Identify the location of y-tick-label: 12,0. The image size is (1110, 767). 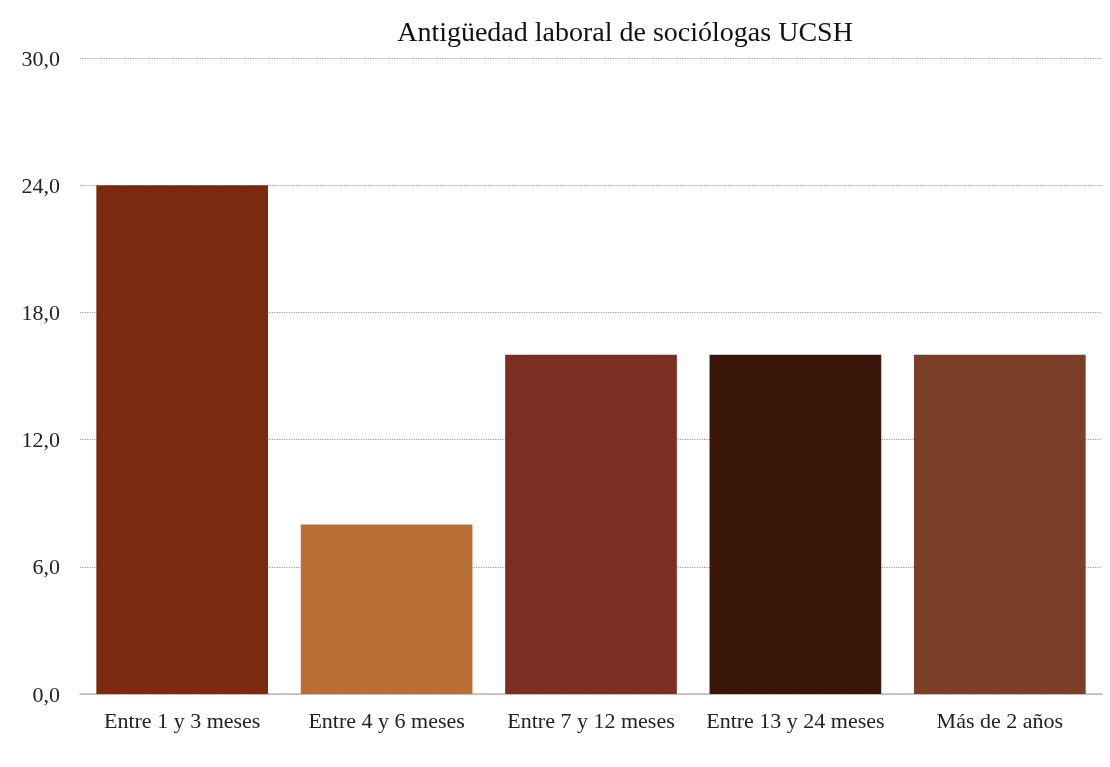
(40, 440).